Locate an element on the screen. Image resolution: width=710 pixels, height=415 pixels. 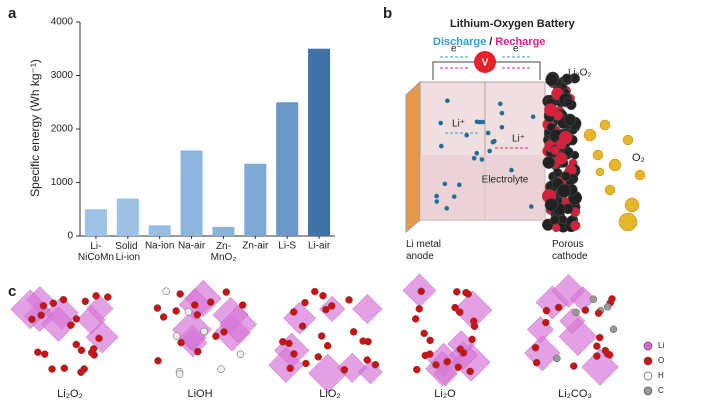
x-tick-label: Solid Li-ion is located at coordinates (127, 252).